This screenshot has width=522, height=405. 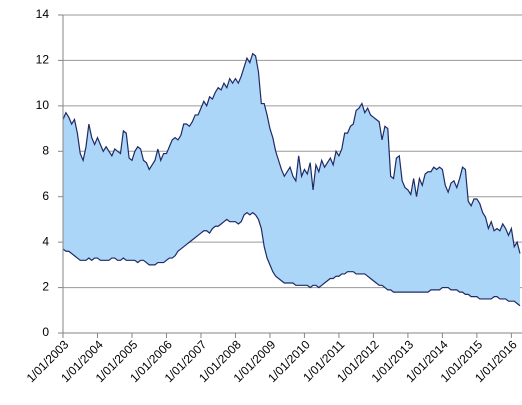 What do you see at coordinates (45, 287) in the screenshot?
I see `y-tick-label: 2` at bounding box center [45, 287].